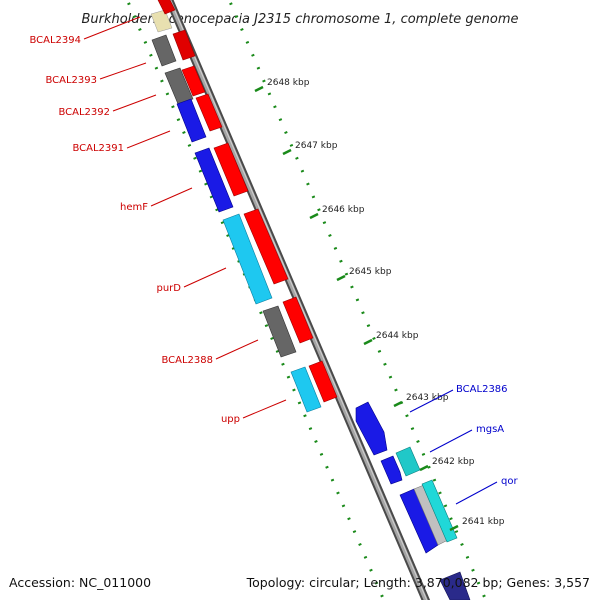 This screenshot has height=600, width=600. I want to click on gene-block-BCAL2388-grey, so click(279, 331).